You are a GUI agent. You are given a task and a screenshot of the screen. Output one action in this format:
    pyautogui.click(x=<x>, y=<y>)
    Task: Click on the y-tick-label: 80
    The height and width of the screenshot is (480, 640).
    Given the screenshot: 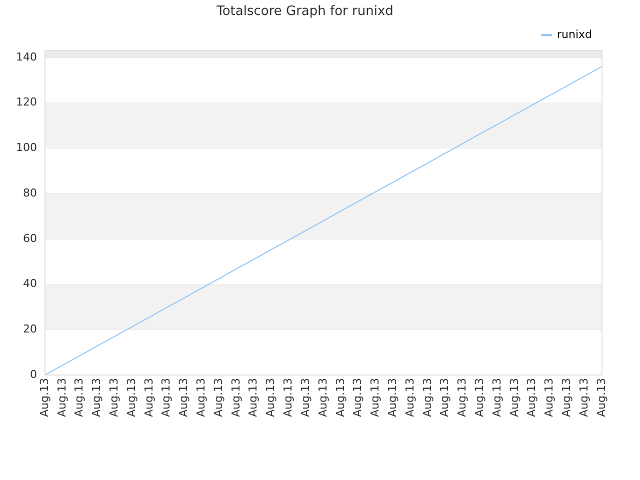 What is the action you would take?
    pyautogui.click(x=29, y=193)
    